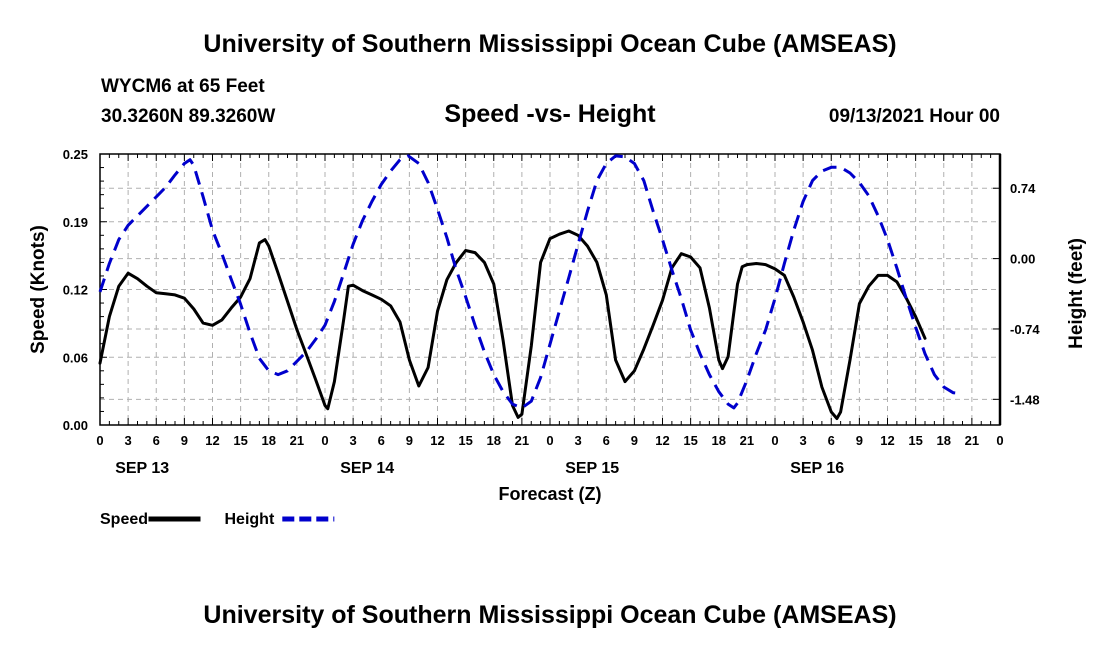  I want to click on day-label: SEP 14, so click(367, 468).